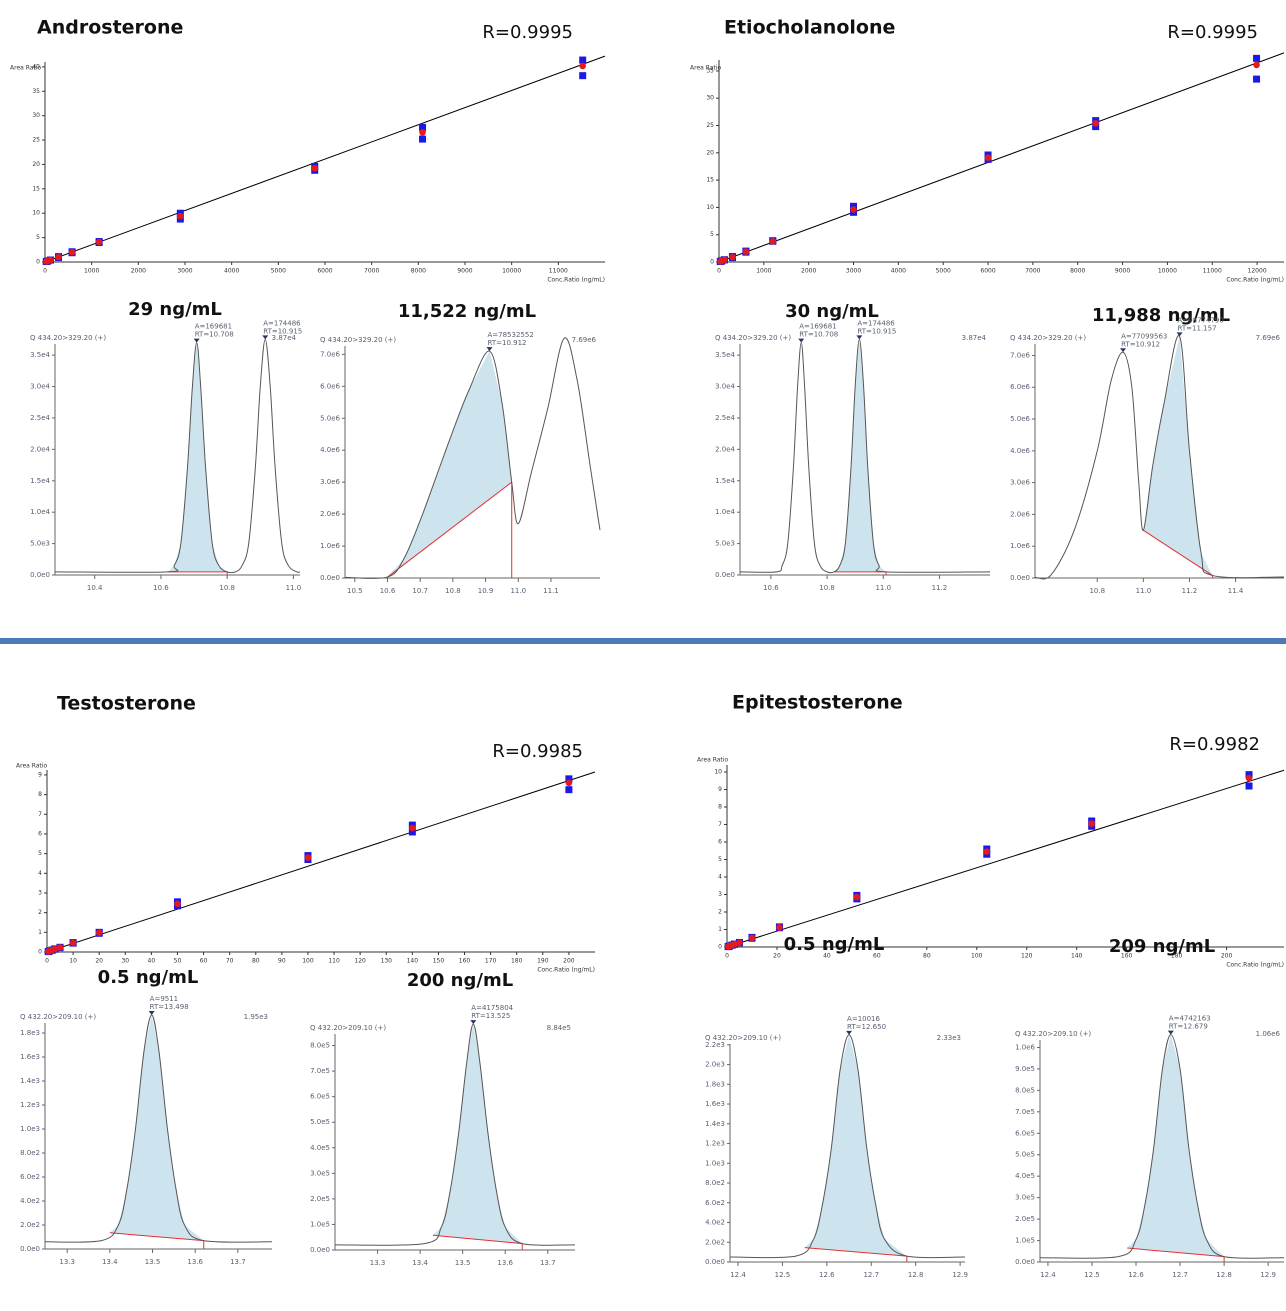  Describe the element at coordinates (30, 1153) in the screenshot. I see `y-tick-label: 8.0e2` at that location.